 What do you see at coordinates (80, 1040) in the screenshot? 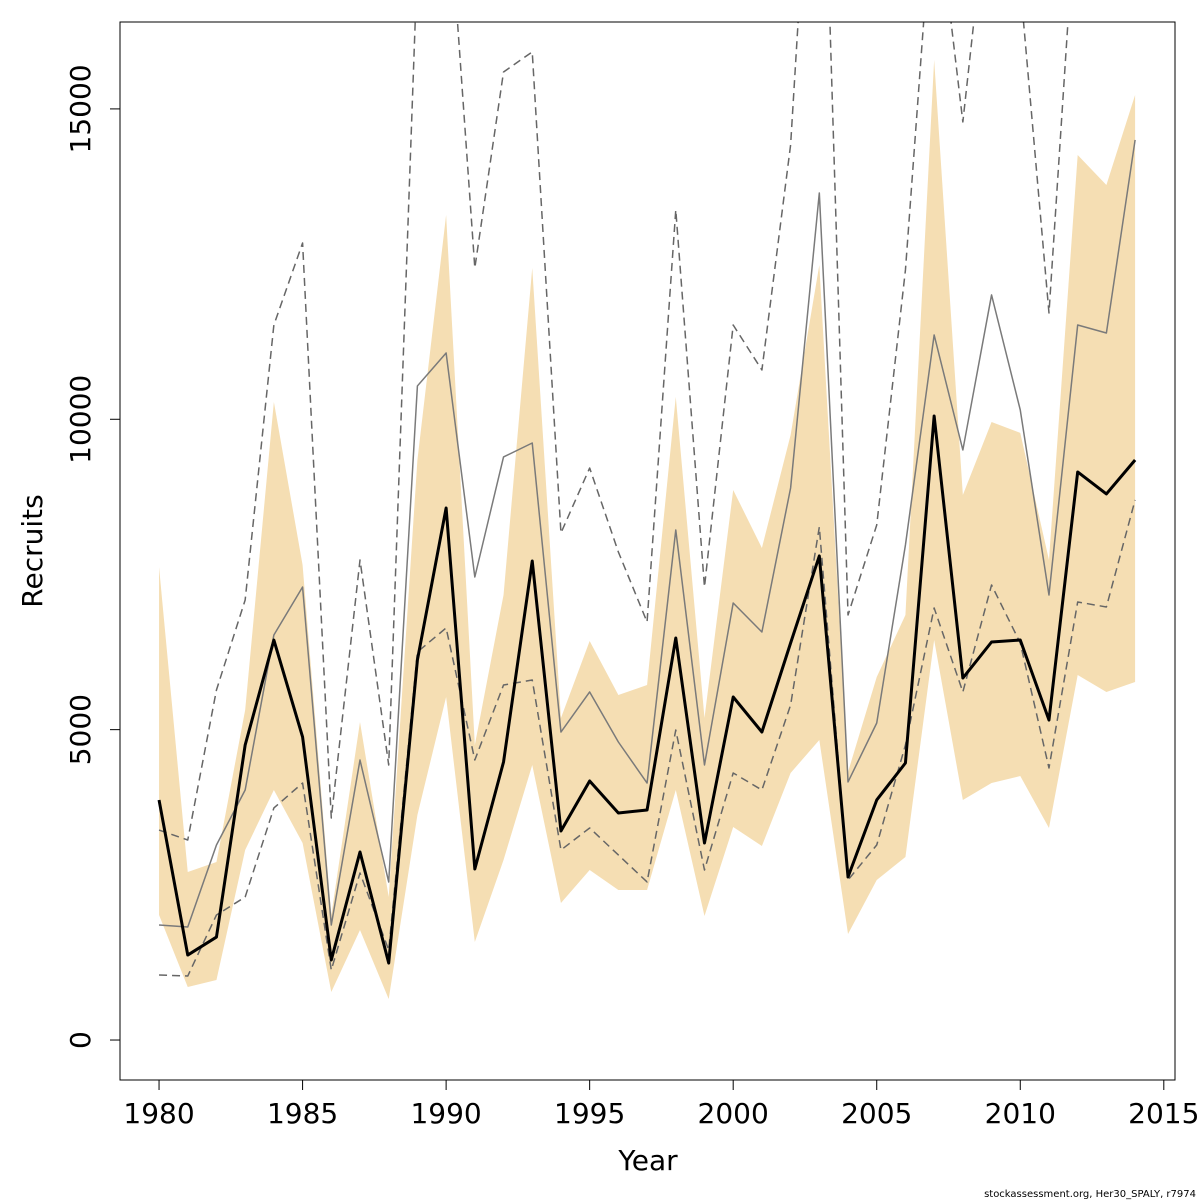
I see `y-tick-label: 0` at bounding box center [80, 1040].